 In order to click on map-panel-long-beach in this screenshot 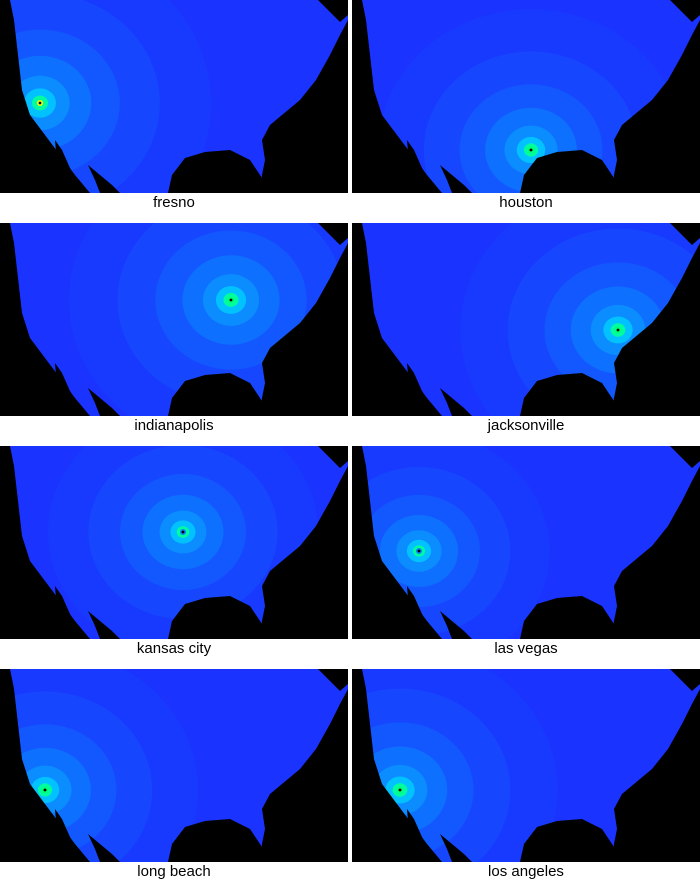, I will do `click(174, 765)`.